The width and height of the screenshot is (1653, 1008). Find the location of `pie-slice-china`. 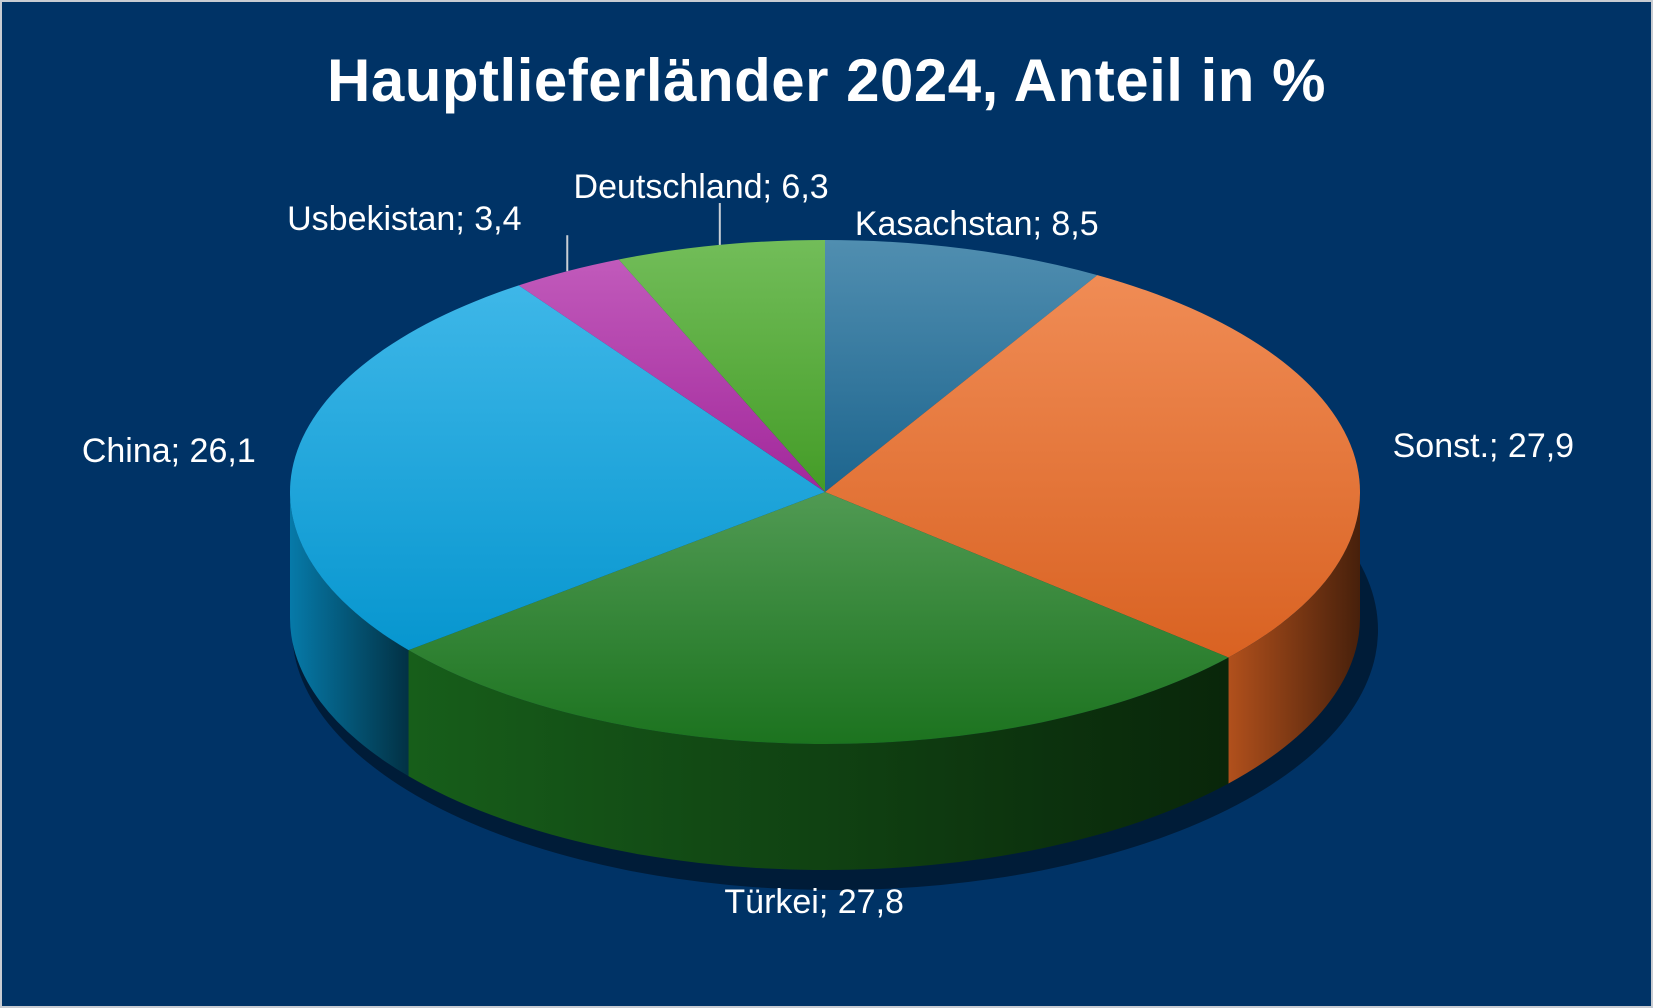

pie-slice-china is located at coordinates (558, 468).